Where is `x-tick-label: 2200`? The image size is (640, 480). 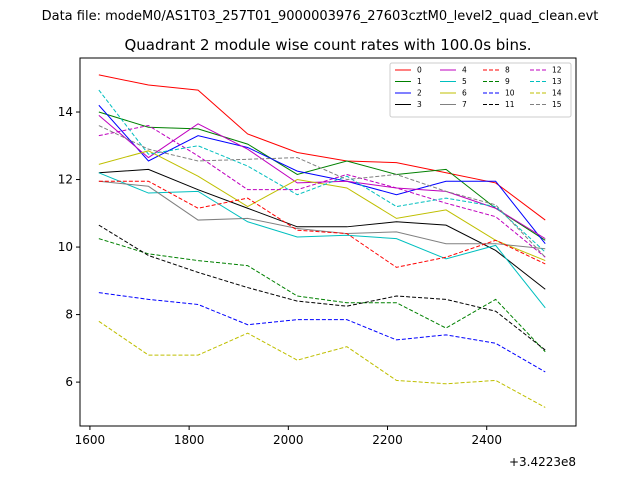 x-tick-label: 2200 is located at coordinates (387, 440).